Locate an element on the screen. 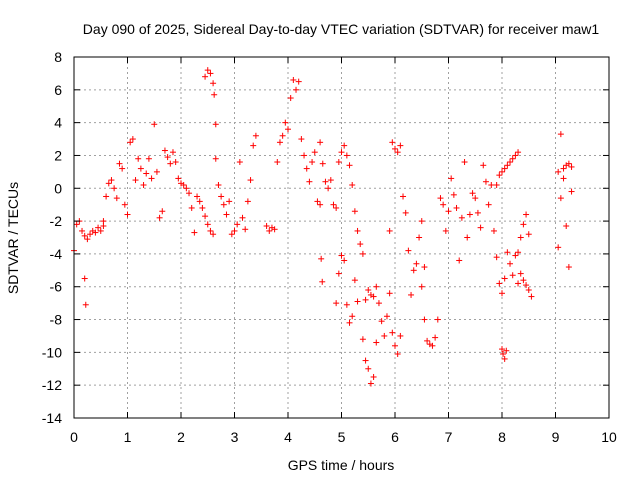 The image size is (640, 480). x-tick-label: 2 is located at coordinates (181, 437).